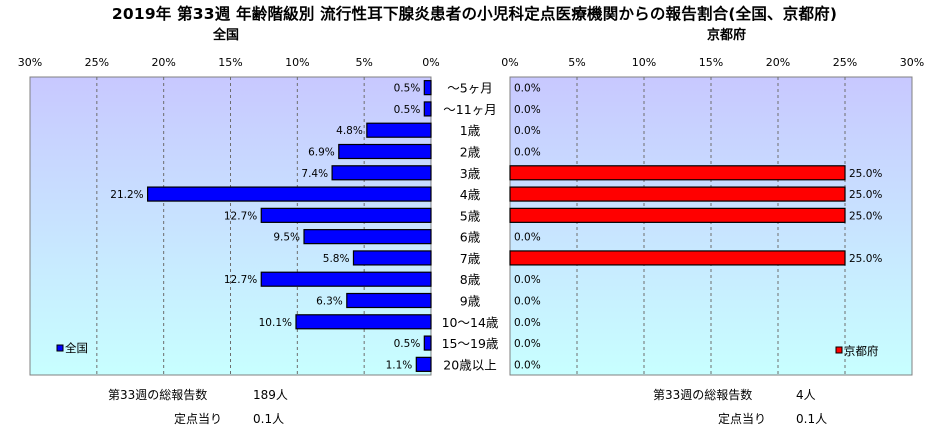  I want to click on national-data-label: 9.5%, so click(286, 238).